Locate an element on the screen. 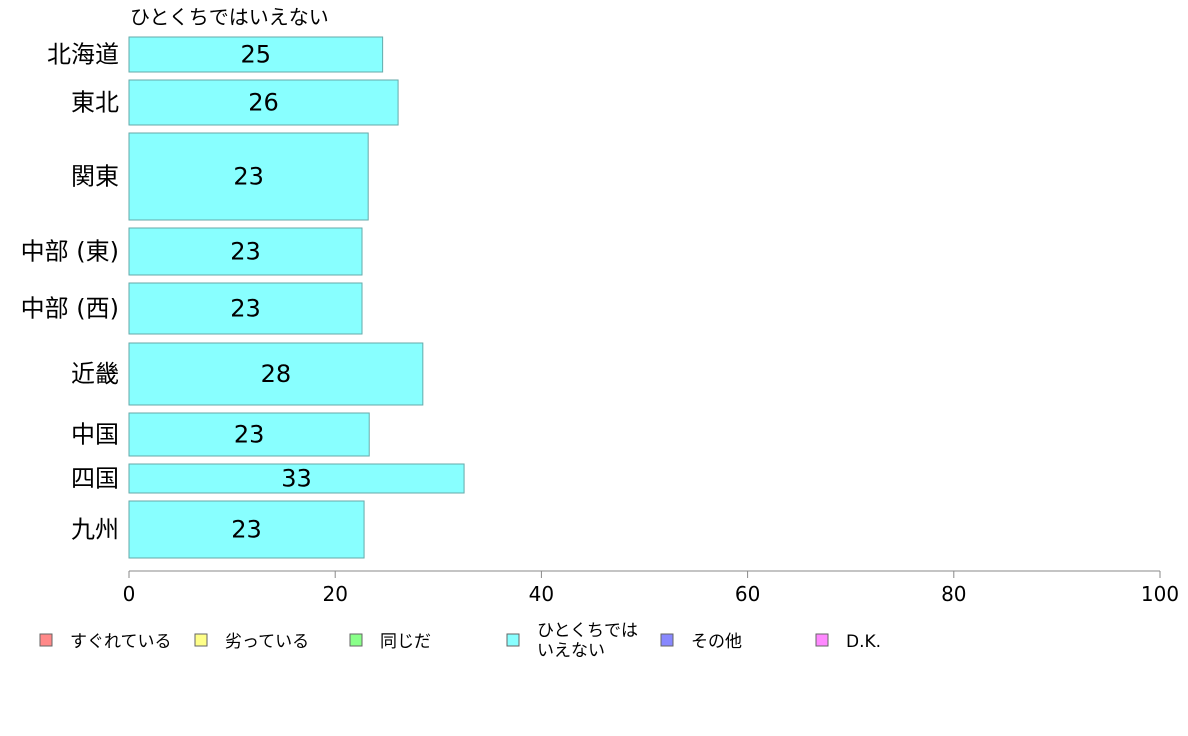 The width and height of the screenshot is (1188, 736). legend-label: 劣っている is located at coordinates (267, 642).